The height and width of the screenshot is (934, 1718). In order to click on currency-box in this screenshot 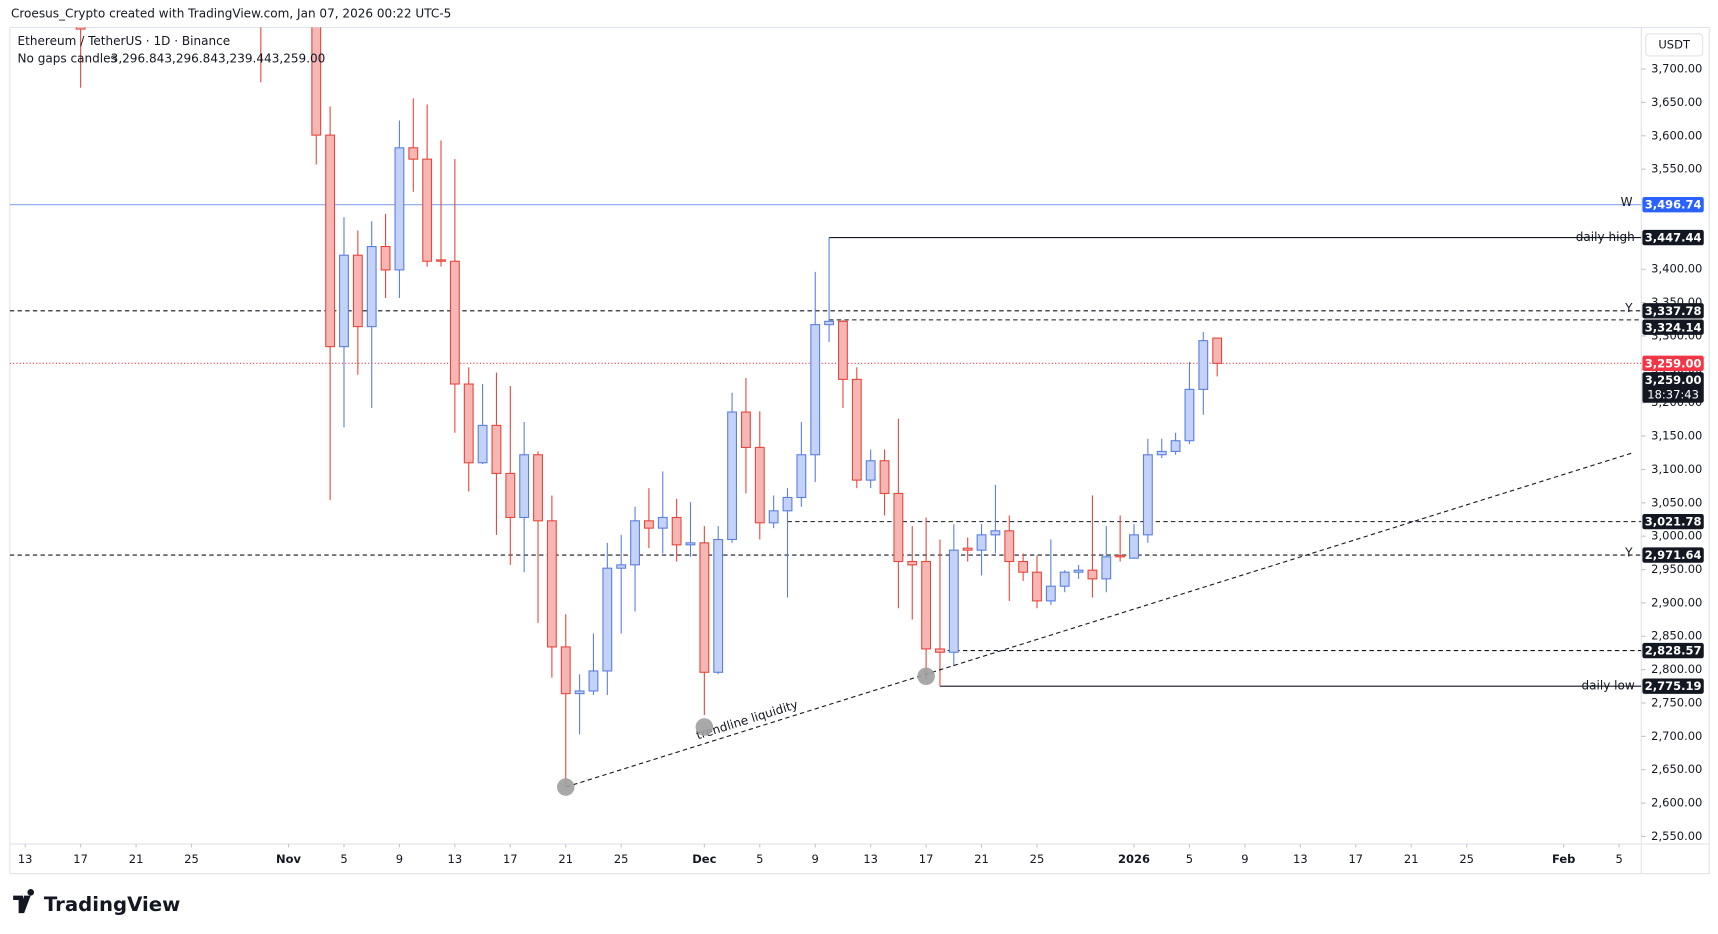, I will do `click(1674, 45)`.